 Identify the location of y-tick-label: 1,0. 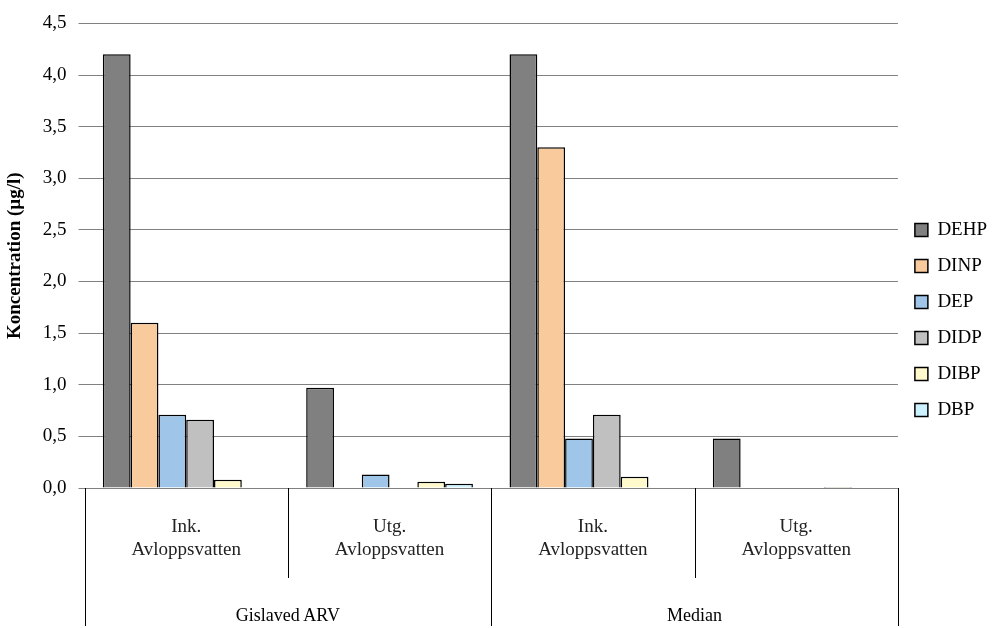
(54, 383).